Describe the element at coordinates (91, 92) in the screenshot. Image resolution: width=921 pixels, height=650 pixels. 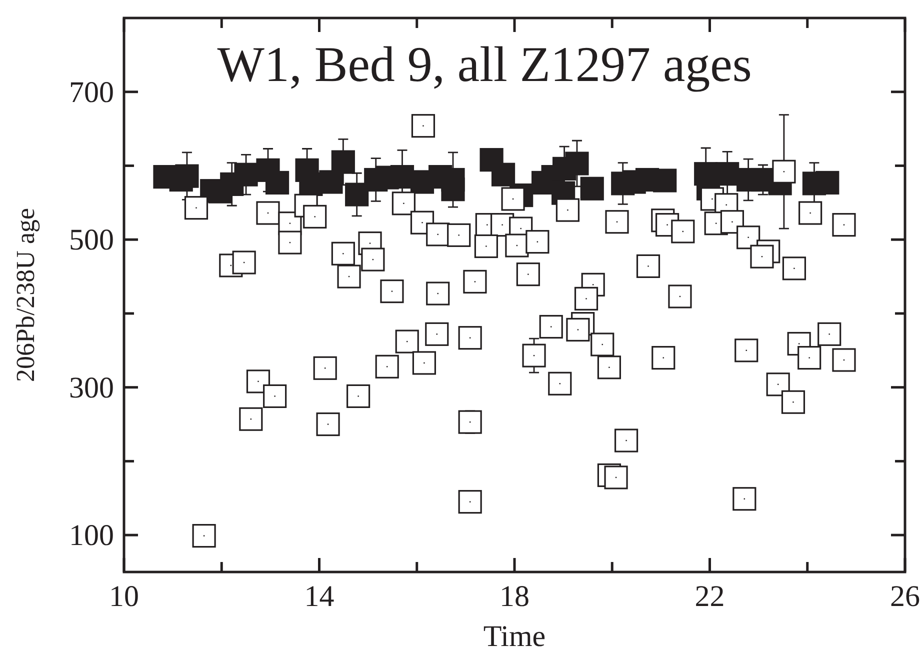
I see `y-tick-label: 700` at that location.